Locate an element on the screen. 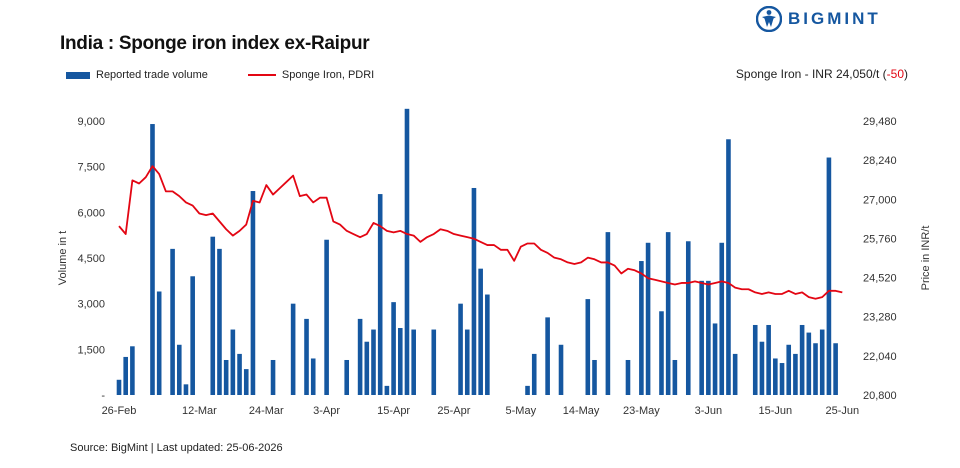 The height and width of the screenshot is (468, 960). y-left-tick-label: 7,500 is located at coordinates (91, 168).